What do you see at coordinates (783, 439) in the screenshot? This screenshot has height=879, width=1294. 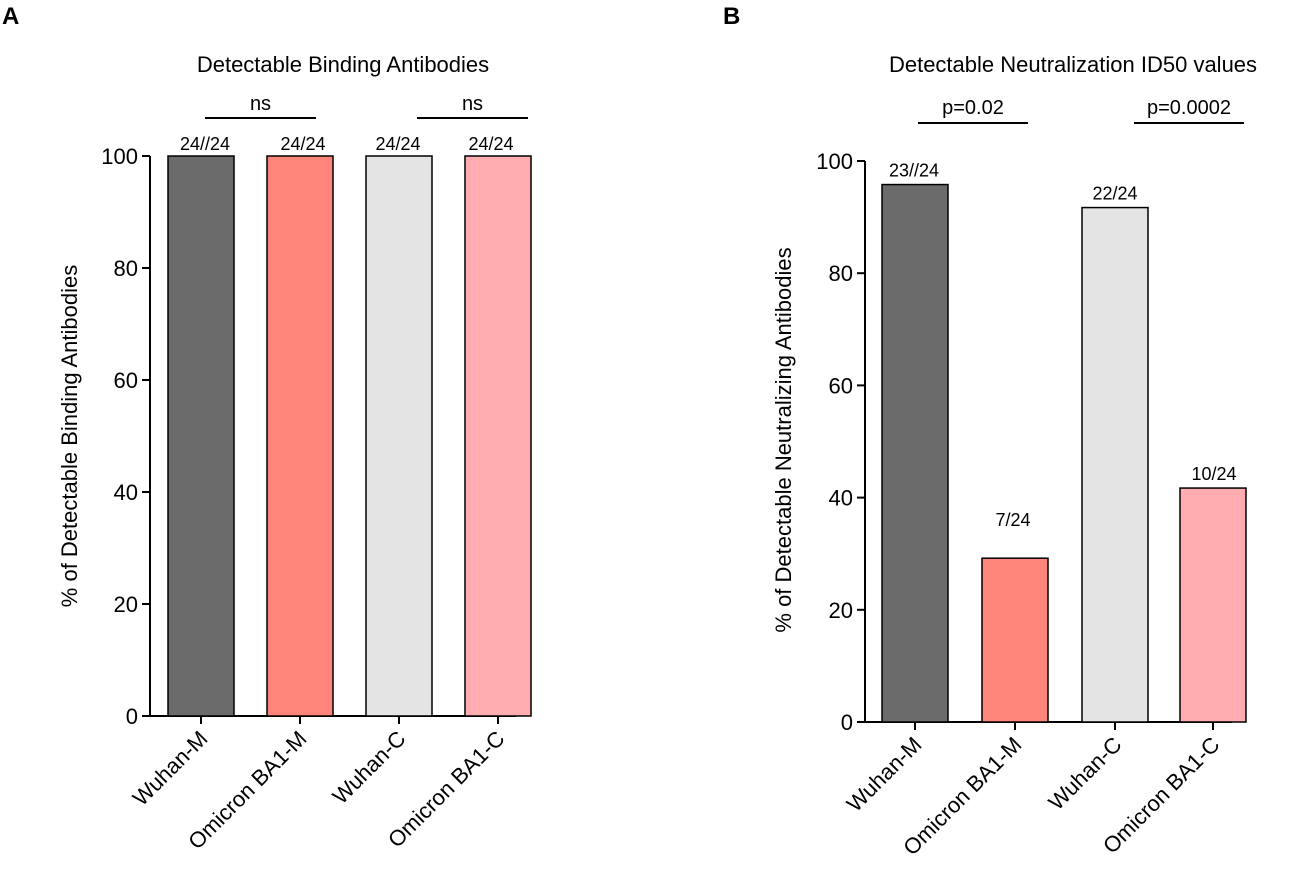 I see `panel-b-y-axis-label: % of Detectable Neutralizing Antibodies` at bounding box center [783, 439].